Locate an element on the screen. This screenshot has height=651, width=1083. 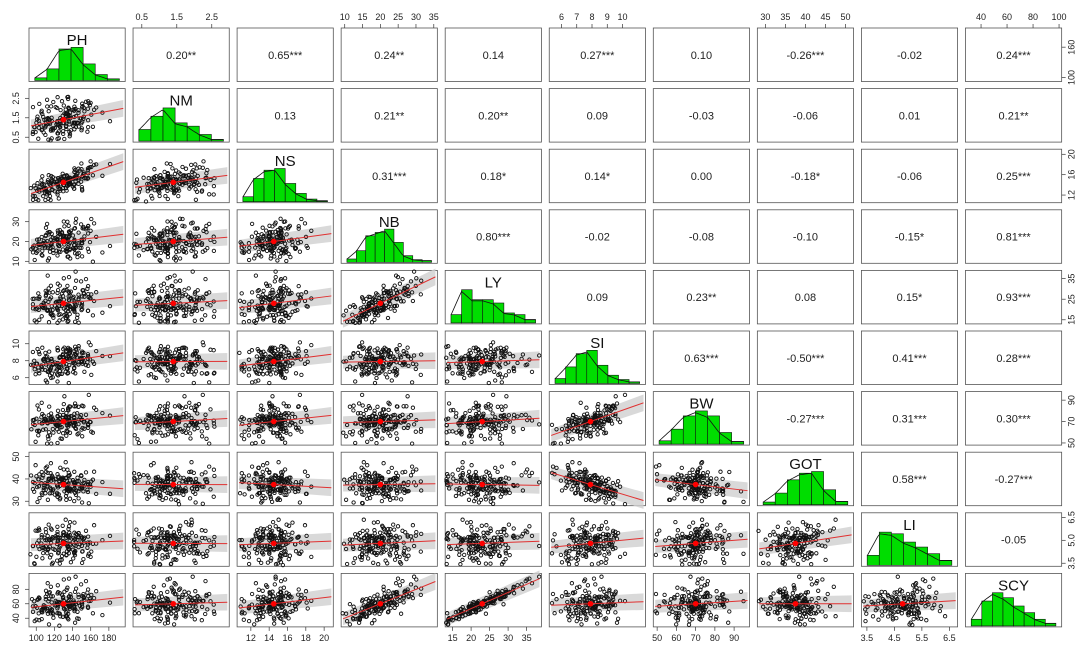
correlation-label: 0.80*** is located at coordinates (493, 238).